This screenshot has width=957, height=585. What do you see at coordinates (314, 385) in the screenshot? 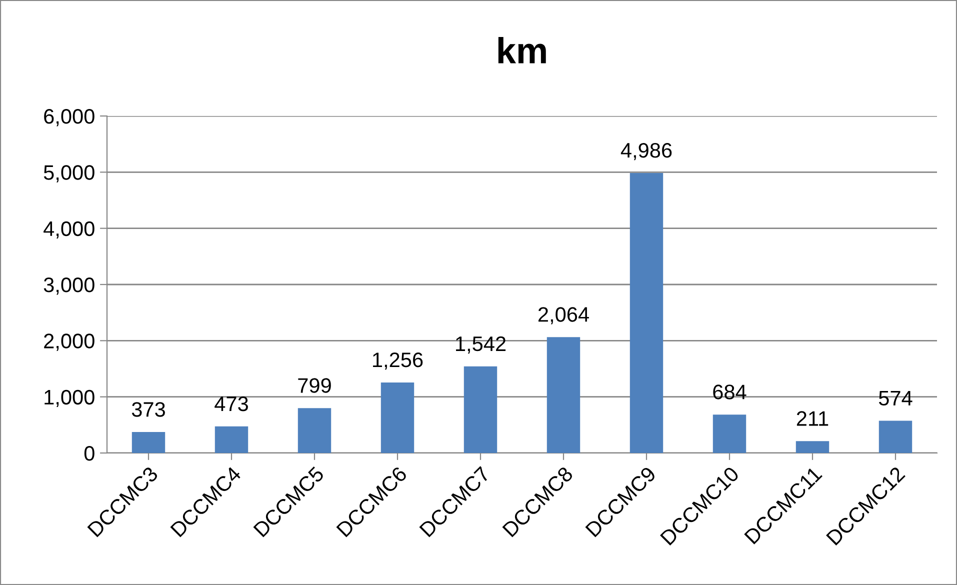
I see `data-label: 799` at bounding box center [314, 385].